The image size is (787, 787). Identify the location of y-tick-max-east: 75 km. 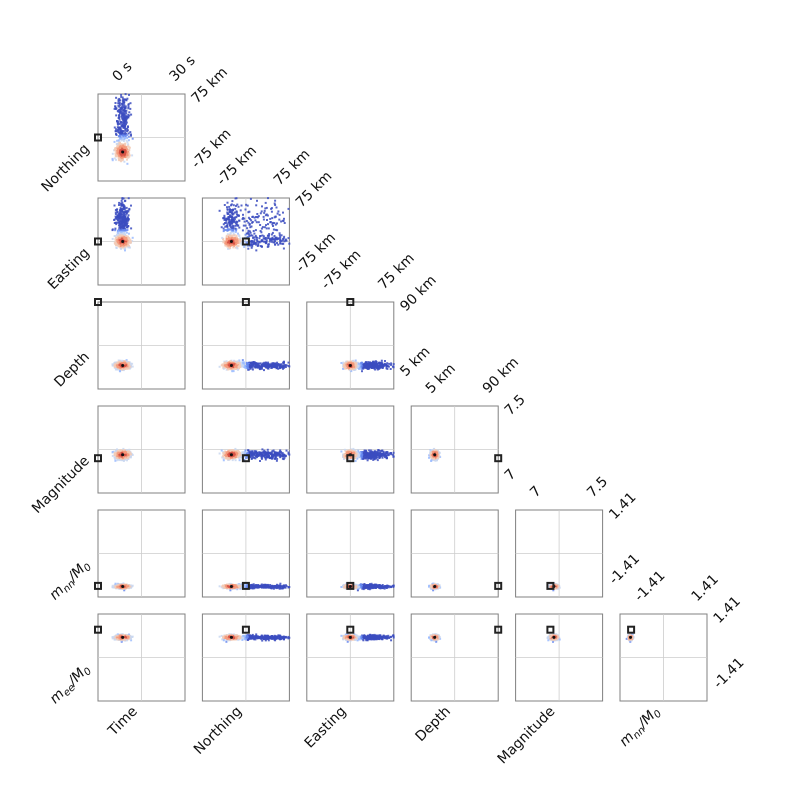
(314, 189).